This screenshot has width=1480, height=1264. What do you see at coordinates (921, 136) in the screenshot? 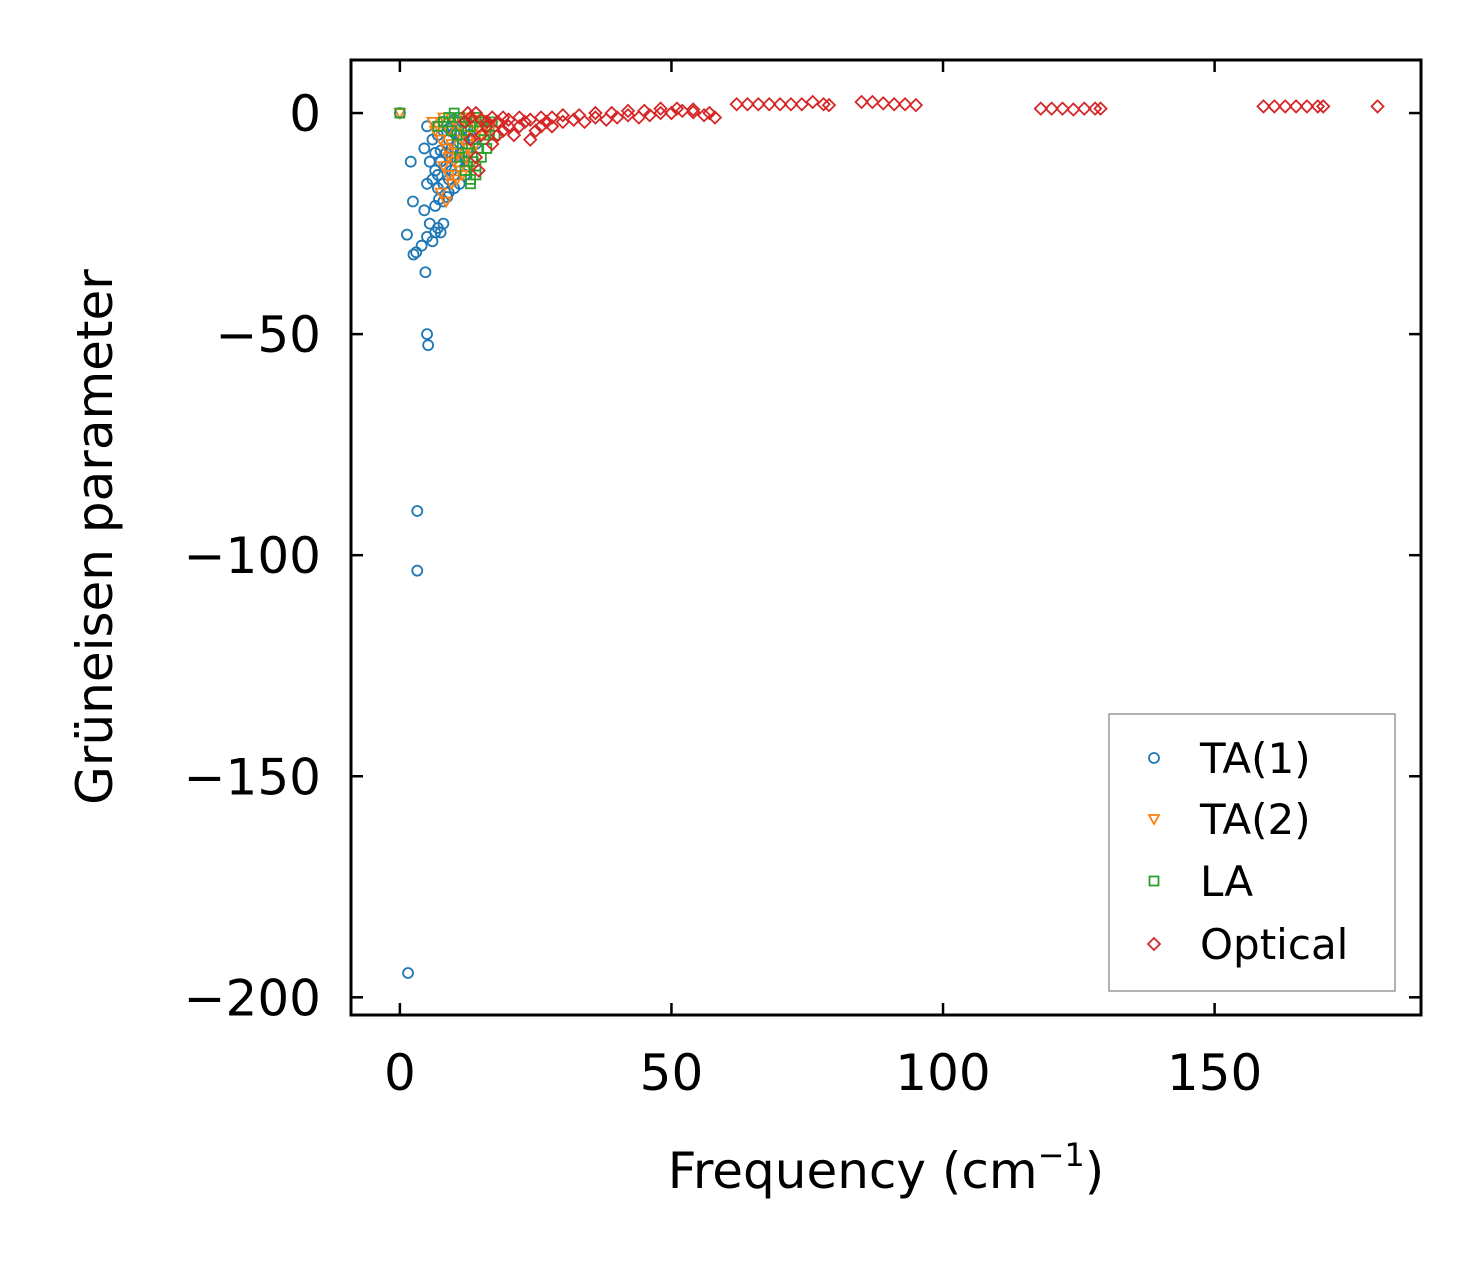
I see `series-Optical` at bounding box center [921, 136].